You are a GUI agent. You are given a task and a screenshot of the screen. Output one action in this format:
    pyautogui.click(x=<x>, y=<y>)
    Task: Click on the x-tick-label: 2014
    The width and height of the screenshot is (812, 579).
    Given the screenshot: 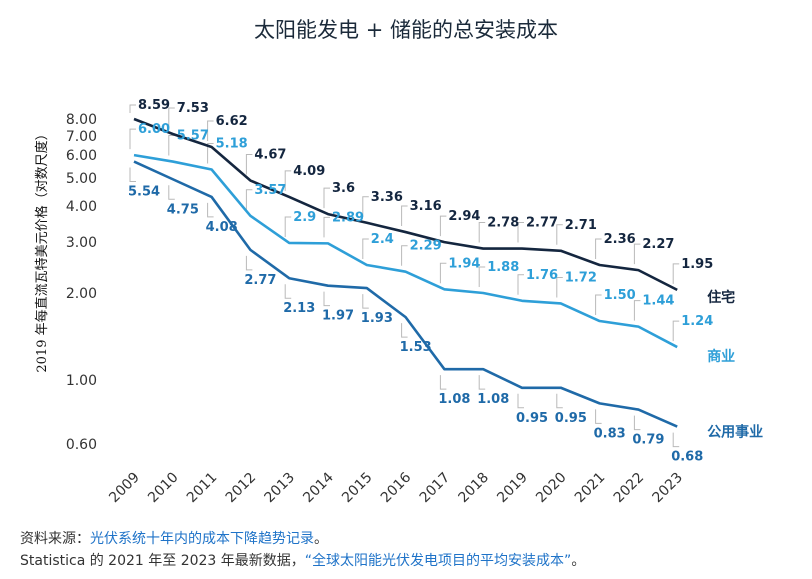 What is the action you would take?
    pyautogui.click(x=318, y=487)
    